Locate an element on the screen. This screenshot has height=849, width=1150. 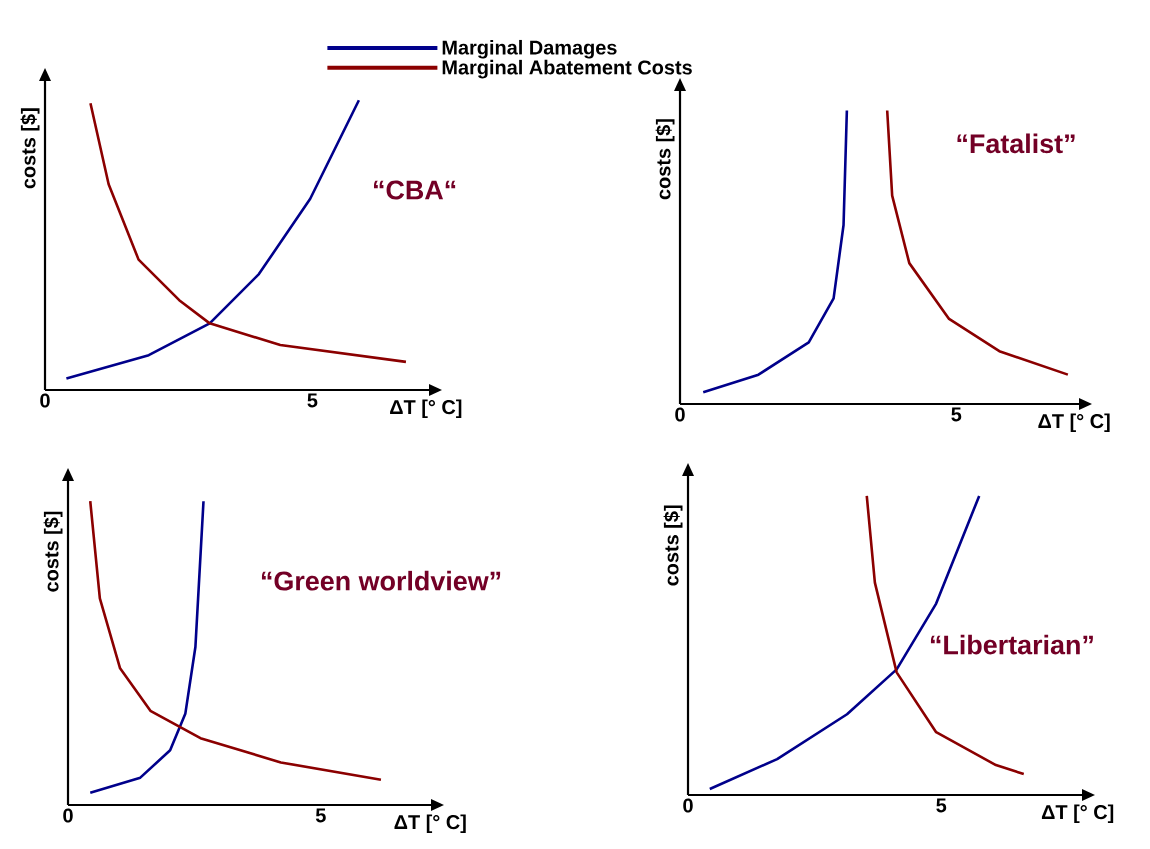
text: “Fatalist” is located at coordinates (1016, 143).